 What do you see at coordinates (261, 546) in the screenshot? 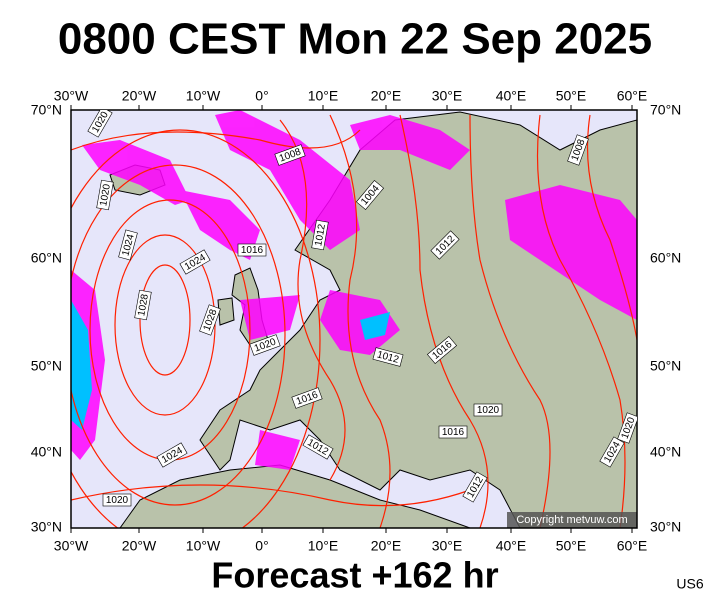
I see `longitude-label-bottom: 0°` at bounding box center [261, 546].